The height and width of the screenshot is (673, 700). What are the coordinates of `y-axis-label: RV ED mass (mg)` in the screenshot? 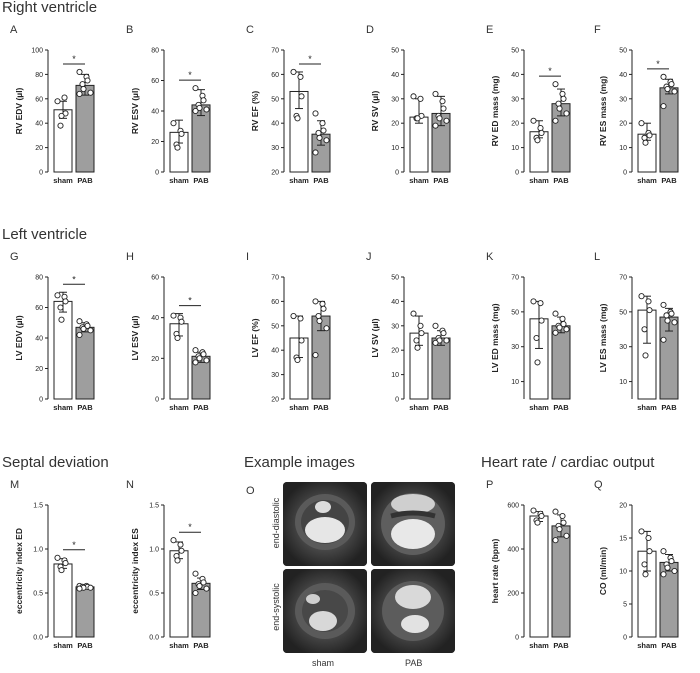 It's located at (495, 110).